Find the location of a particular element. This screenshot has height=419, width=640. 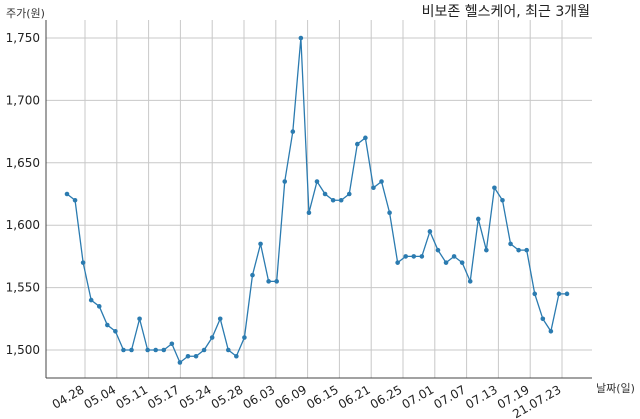

x-tick-label: 05.11 is located at coordinates (131, 396).